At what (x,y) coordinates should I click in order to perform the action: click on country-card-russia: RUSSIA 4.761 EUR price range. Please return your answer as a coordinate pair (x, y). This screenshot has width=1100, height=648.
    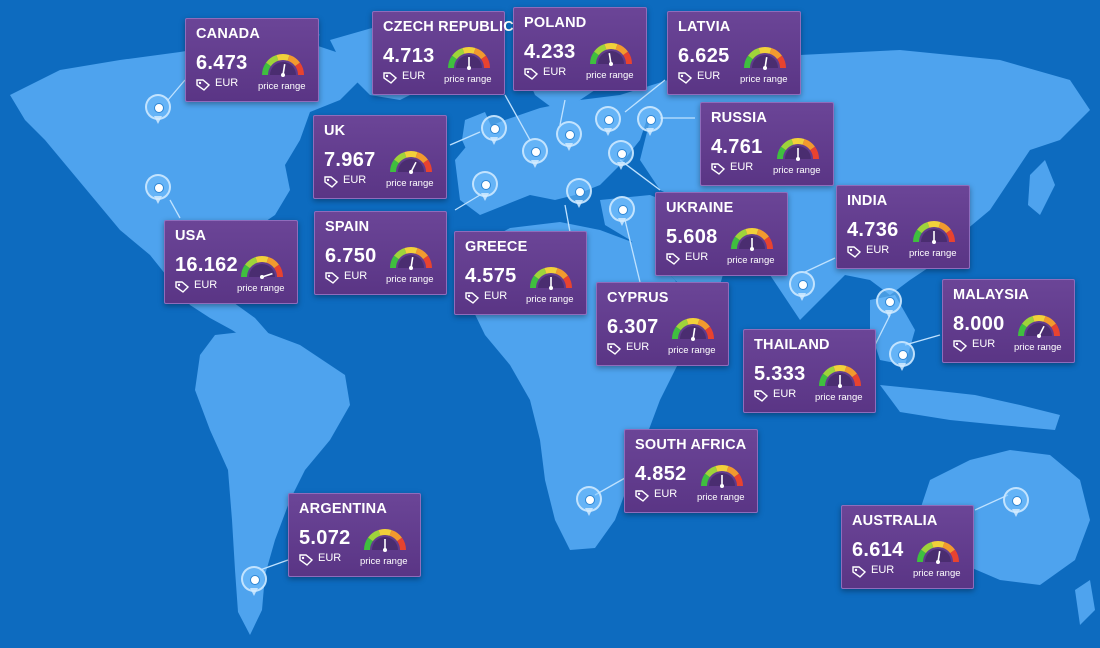
    Looking at the image, I should click on (767, 144).